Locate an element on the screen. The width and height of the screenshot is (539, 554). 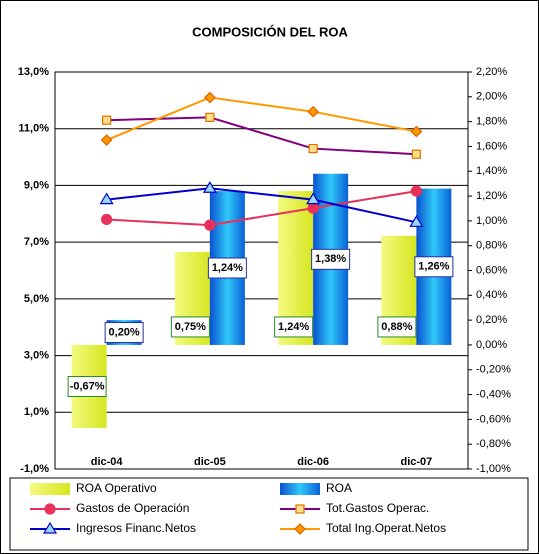
y2-tick-label: -0,80% is located at coordinates (493, 444).